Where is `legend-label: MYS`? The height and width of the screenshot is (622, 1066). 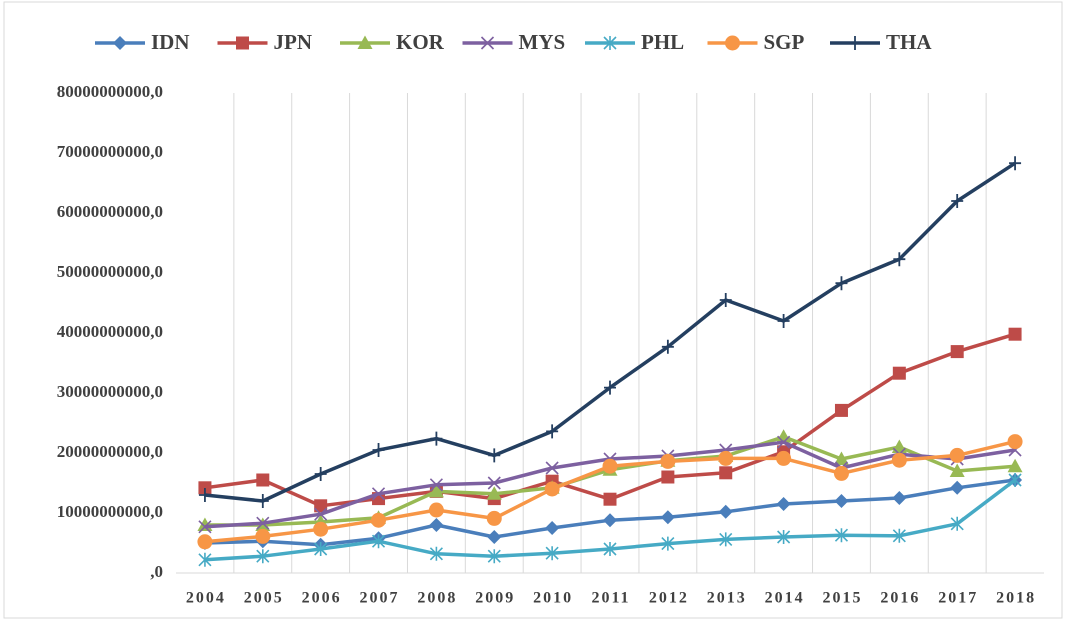
legend-label: MYS is located at coordinates (542, 42).